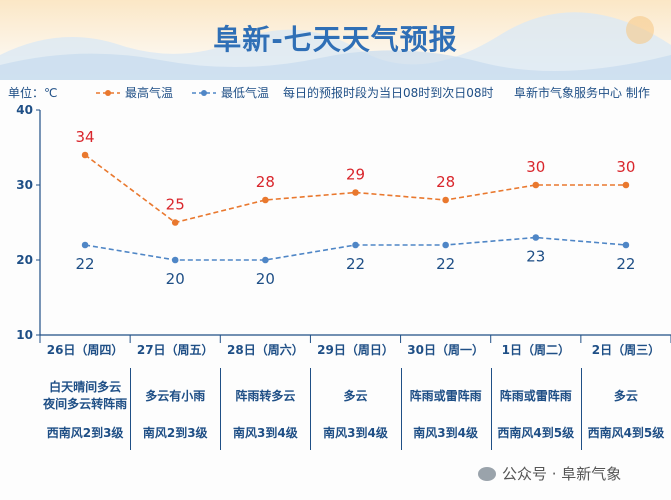  What do you see at coordinates (182, 92) in the screenshot?
I see `legend: 最高气温 最低气温` at bounding box center [182, 92].